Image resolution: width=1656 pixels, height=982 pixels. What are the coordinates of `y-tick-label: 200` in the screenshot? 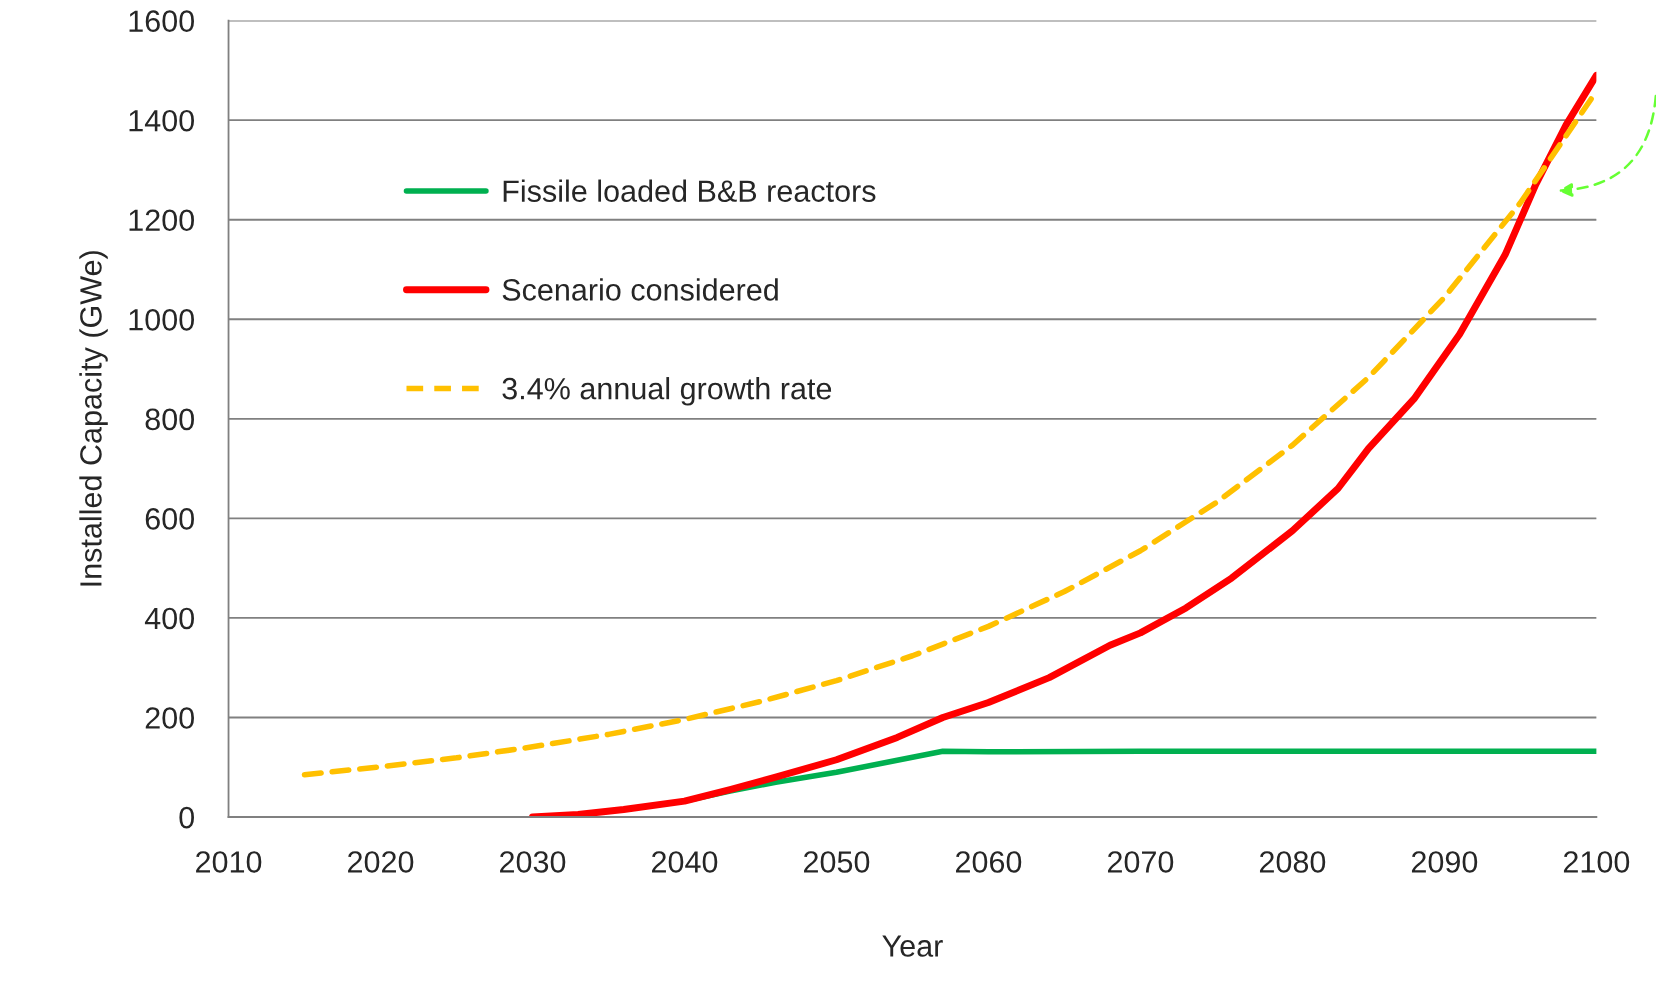 It's located at (169, 718).